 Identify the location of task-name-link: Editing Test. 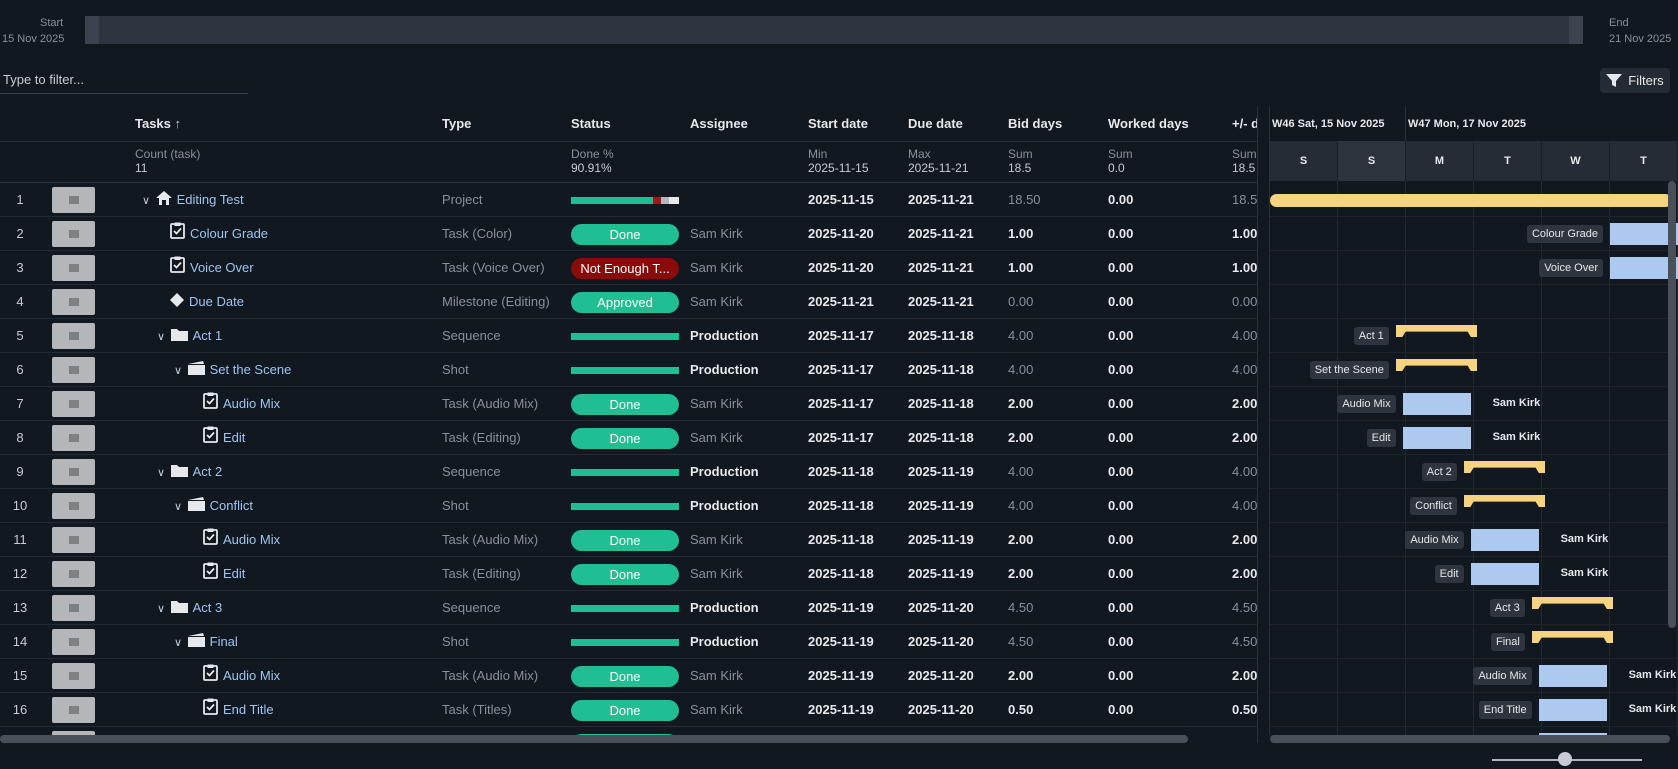
(210, 199).